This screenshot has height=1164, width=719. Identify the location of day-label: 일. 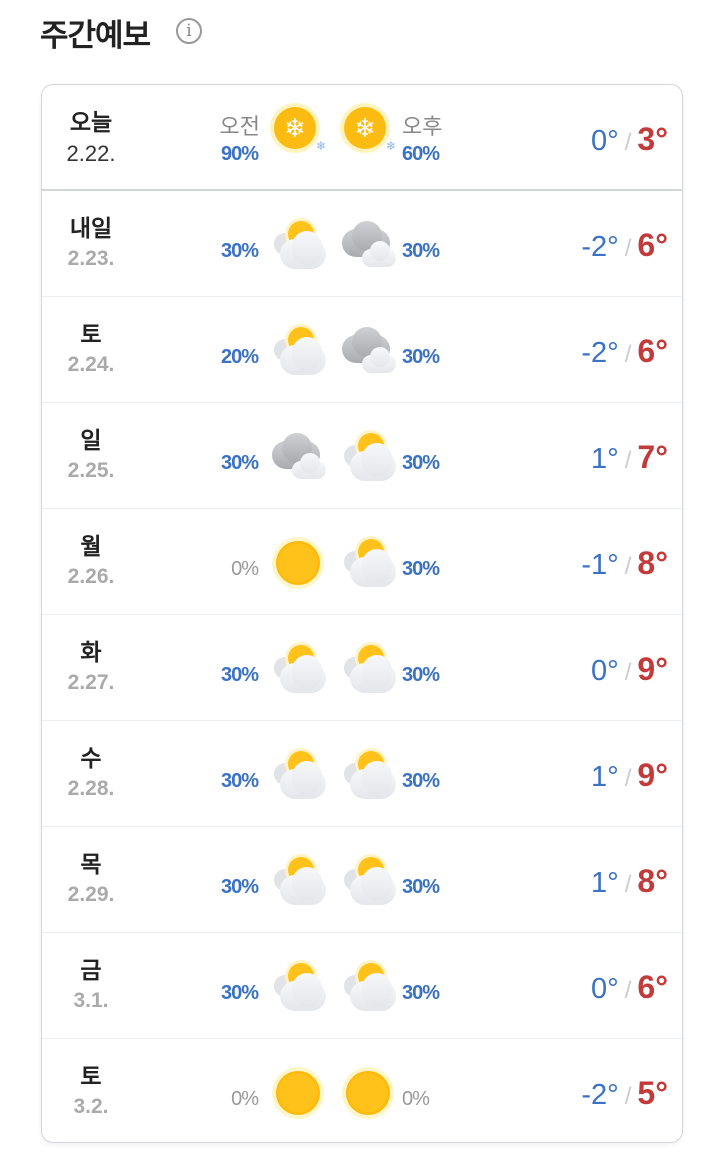
(91, 440).